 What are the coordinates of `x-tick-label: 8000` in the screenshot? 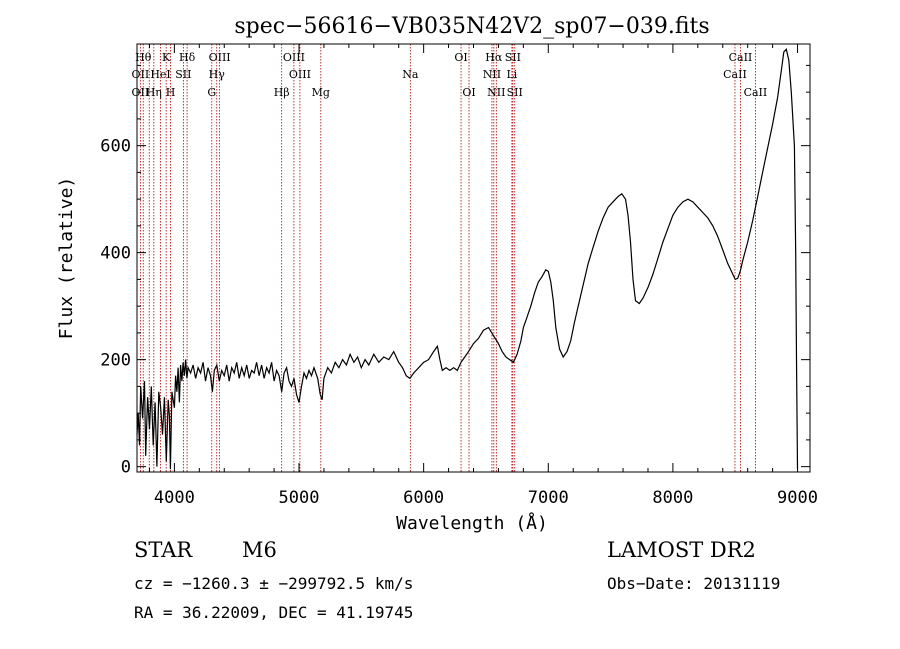 It's located at (672, 498).